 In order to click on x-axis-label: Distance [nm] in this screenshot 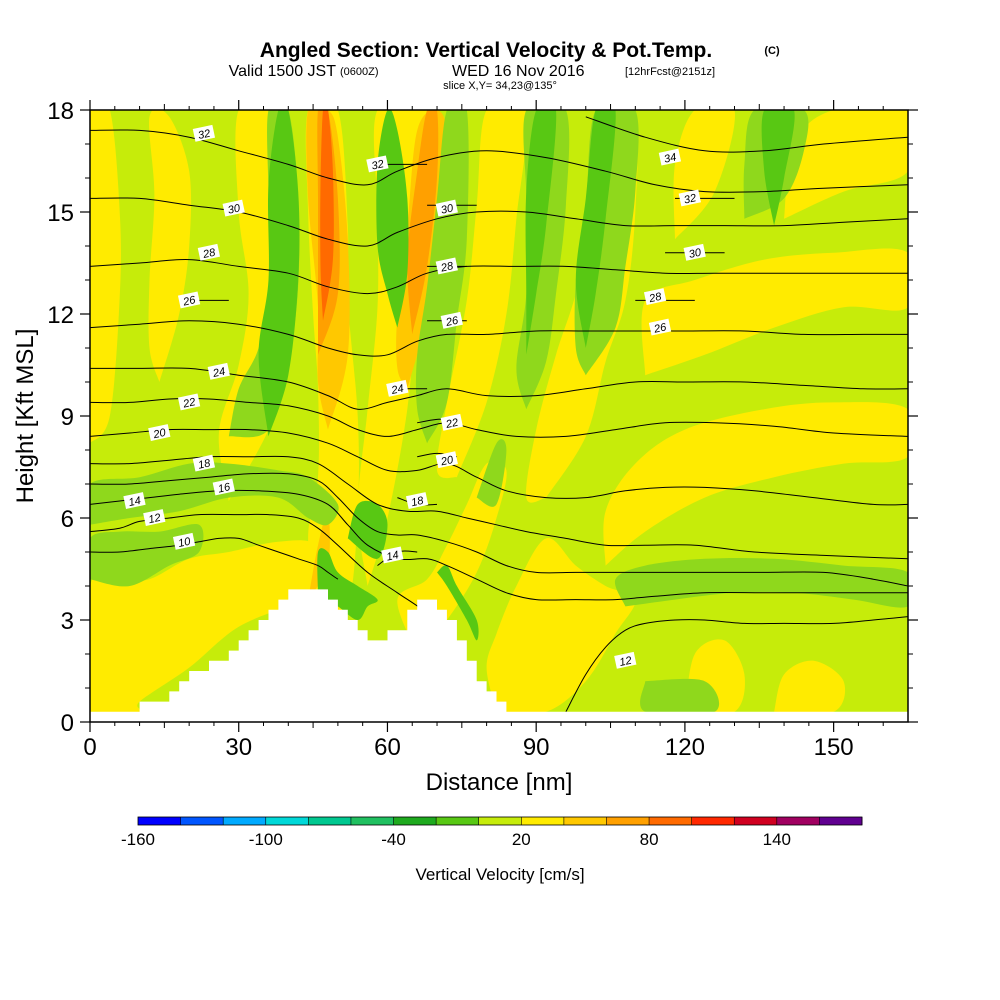, I will do `click(499, 782)`.